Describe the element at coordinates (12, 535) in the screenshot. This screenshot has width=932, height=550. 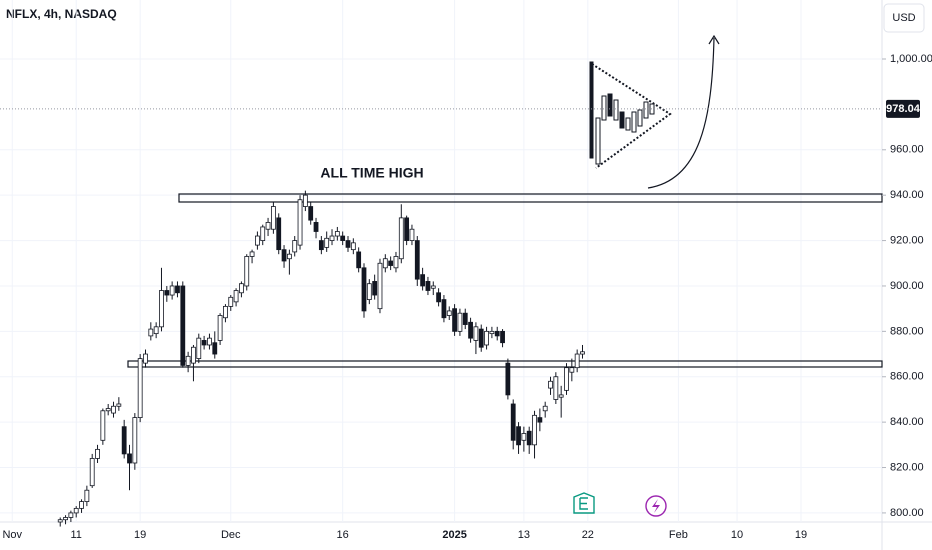
I see `x-tick-label: Nov` at that location.